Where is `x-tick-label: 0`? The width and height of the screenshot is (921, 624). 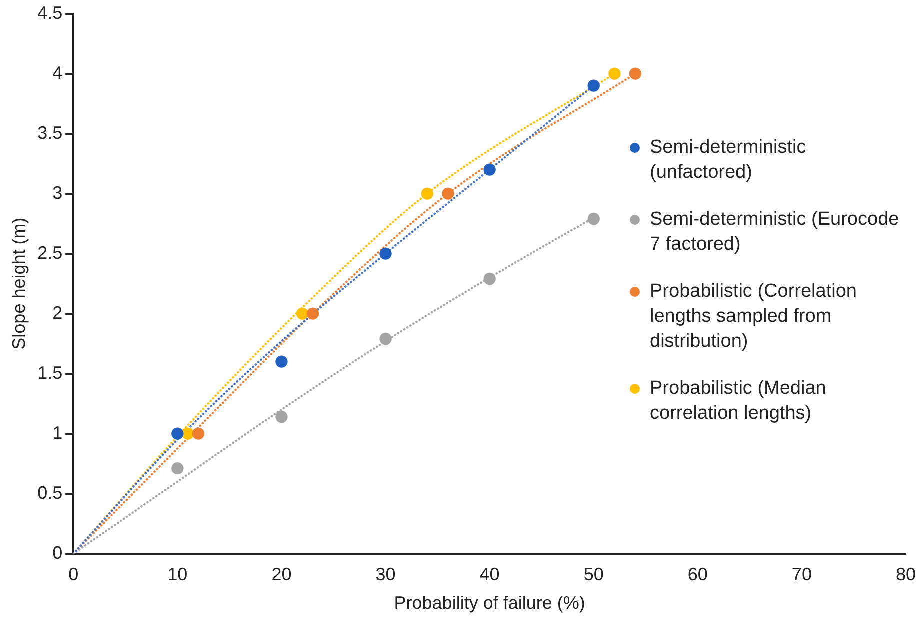 x-tick-label: 0 is located at coordinates (73, 574).